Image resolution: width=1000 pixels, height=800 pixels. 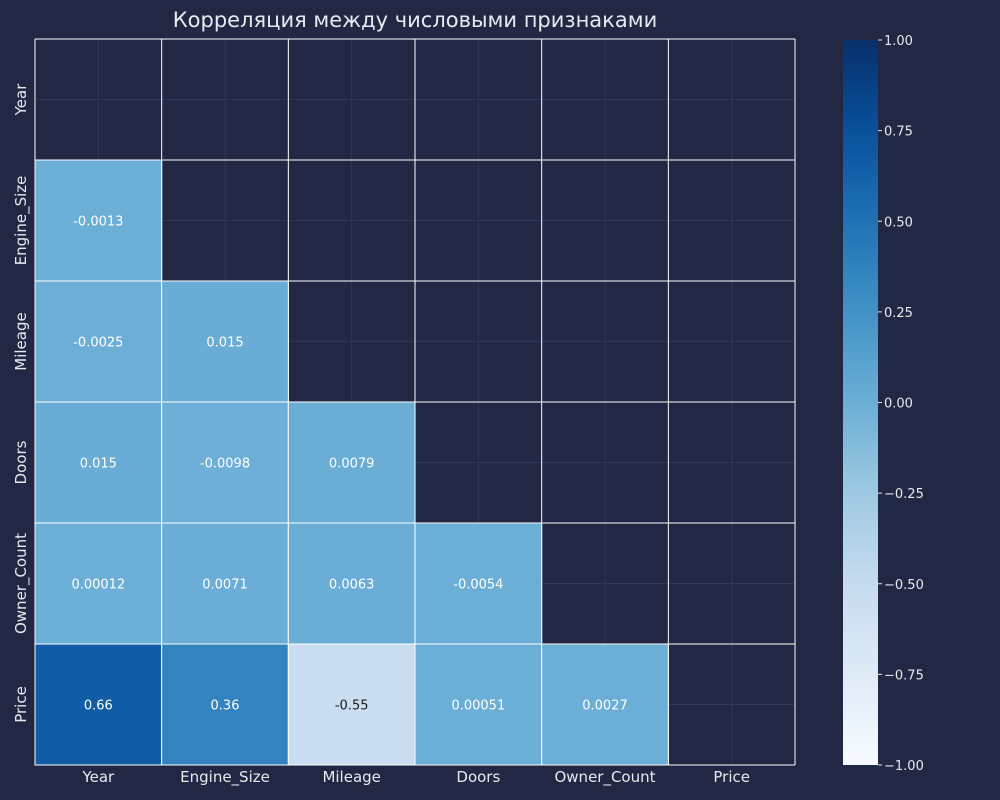 I want to click on colorbar, so click(x=860, y=402).